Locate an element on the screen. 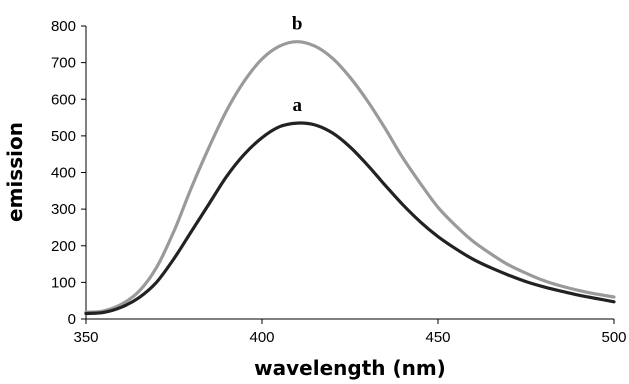 This screenshot has height=384, width=629. x-tick-label: 400 is located at coordinates (261, 337).